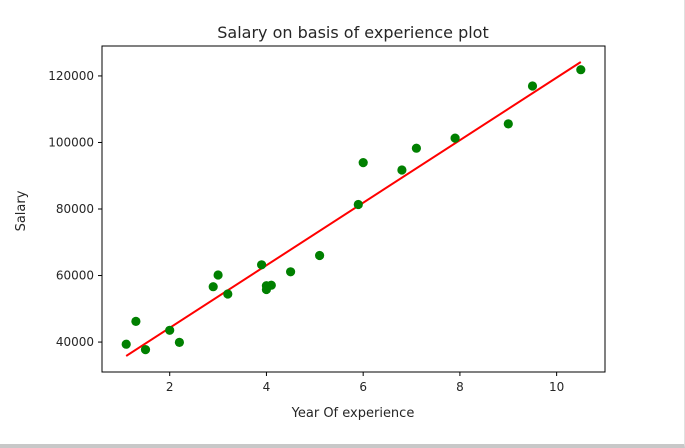  What do you see at coordinates (353, 413) in the screenshot?
I see `x-axis-title: Year Of experience` at bounding box center [353, 413].